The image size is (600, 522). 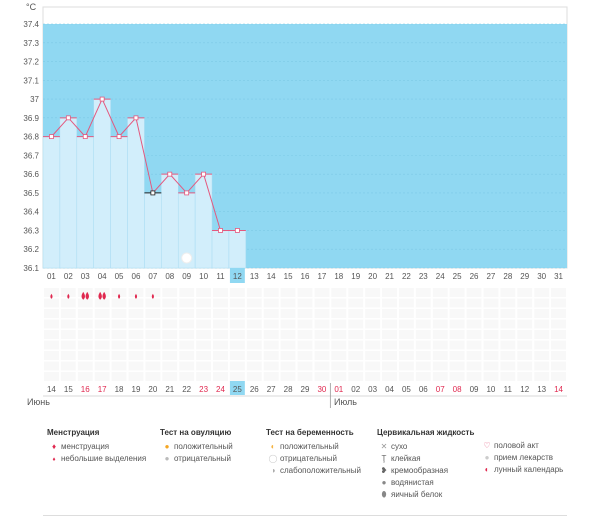 I want to click on legend-item: кремообразная, so click(x=420, y=470).